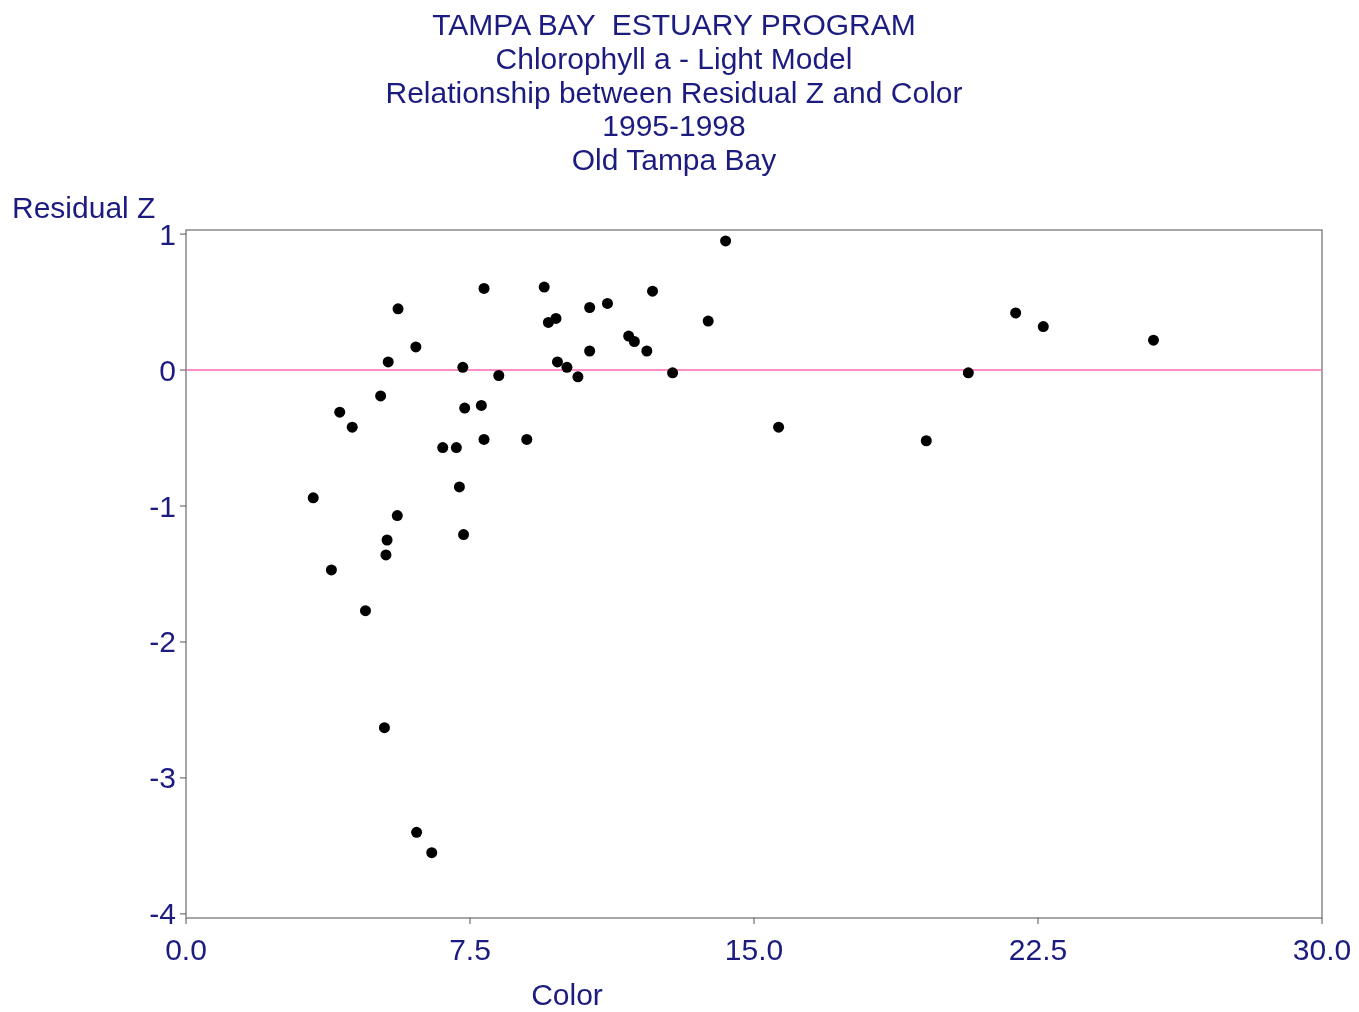 The image size is (1359, 1012). What do you see at coordinates (754, 949) in the screenshot?
I see `x-tick-label: 15.0` at bounding box center [754, 949].